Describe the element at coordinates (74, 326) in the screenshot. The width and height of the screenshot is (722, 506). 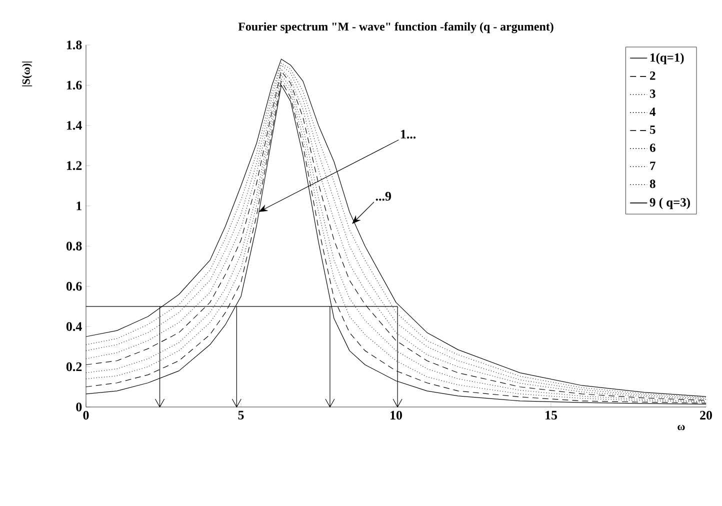
I see `y-tick-label: 0.4` at that location.